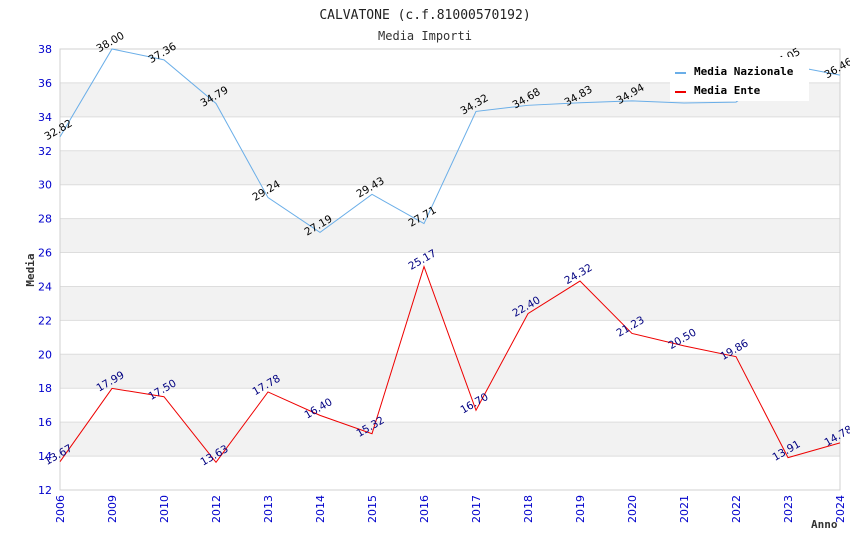 Image resolution: width=850 pixels, height=555 pixels. What do you see at coordinates (476, 509) in the screenshot?
I see `x-tick-label: 2017` at bounding box center [476, 509].